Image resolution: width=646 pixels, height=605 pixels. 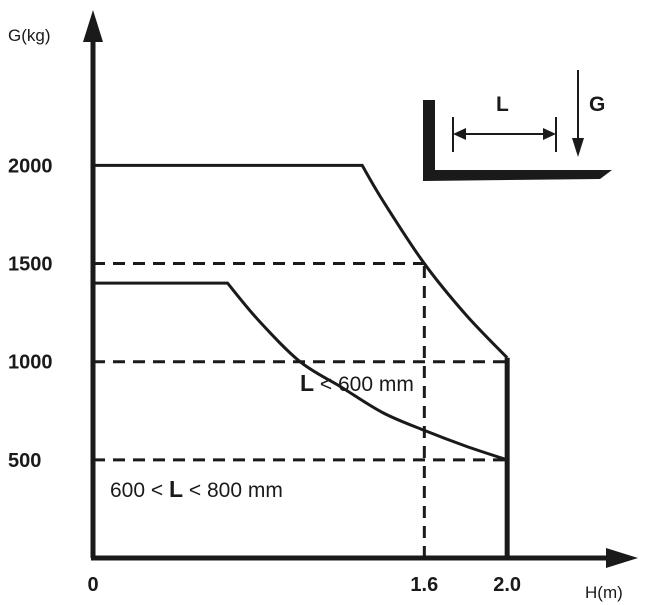 I want to click on length-label: L, so click(x=502, y=104).